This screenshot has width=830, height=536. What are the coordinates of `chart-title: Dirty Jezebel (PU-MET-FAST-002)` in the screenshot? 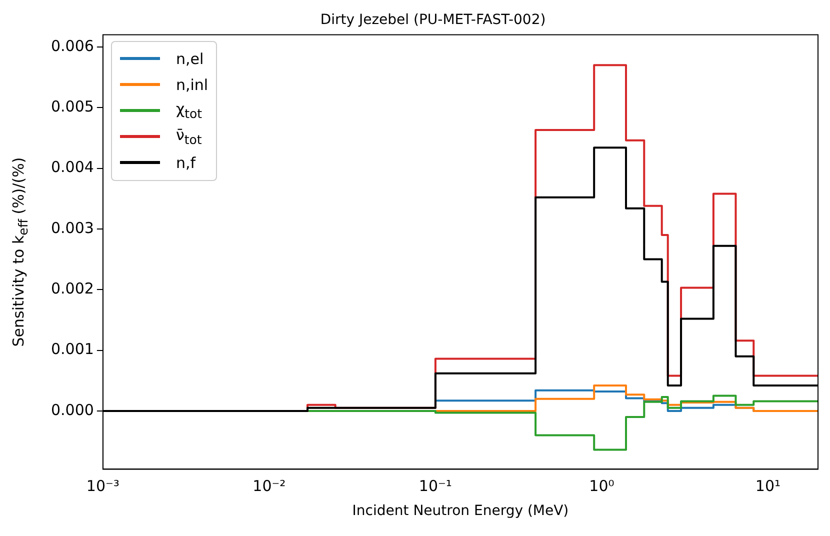 It's located at (433, 20).